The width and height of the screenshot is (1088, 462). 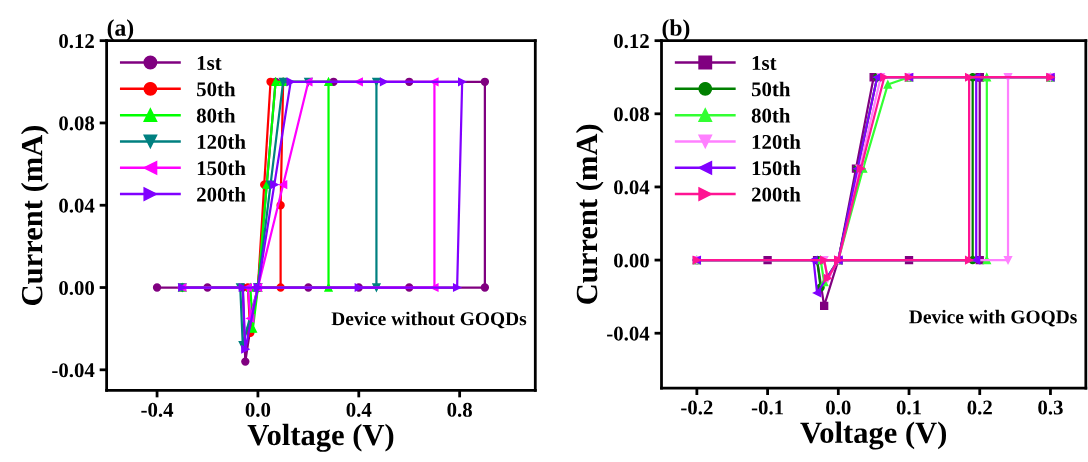 I want to click on annotation: Device without GOQDs, so click(x=429, y=320).